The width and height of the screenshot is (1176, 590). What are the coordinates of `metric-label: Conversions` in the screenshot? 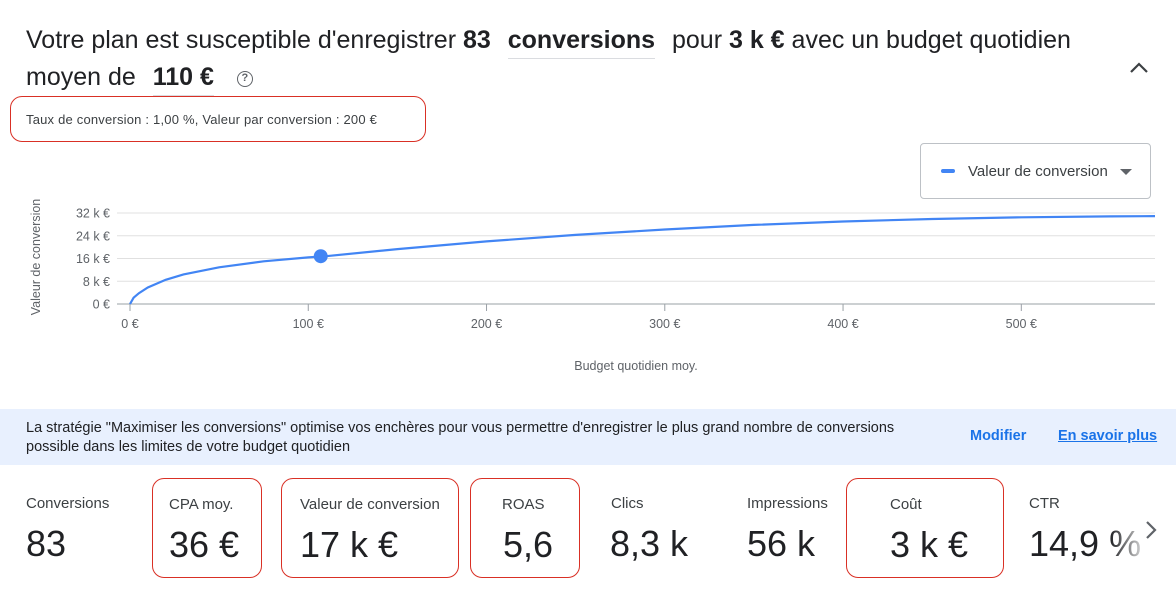 It's located at (68, 503).